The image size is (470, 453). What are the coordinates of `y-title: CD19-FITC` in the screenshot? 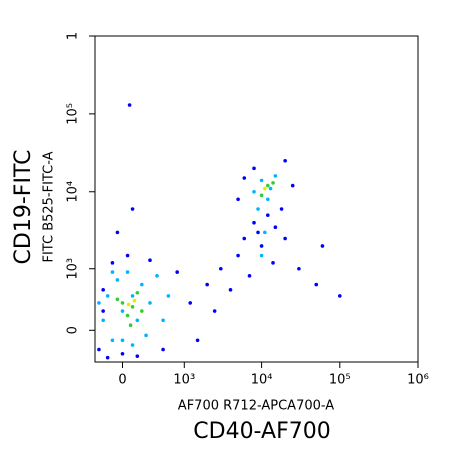 It's located at (23, 207).